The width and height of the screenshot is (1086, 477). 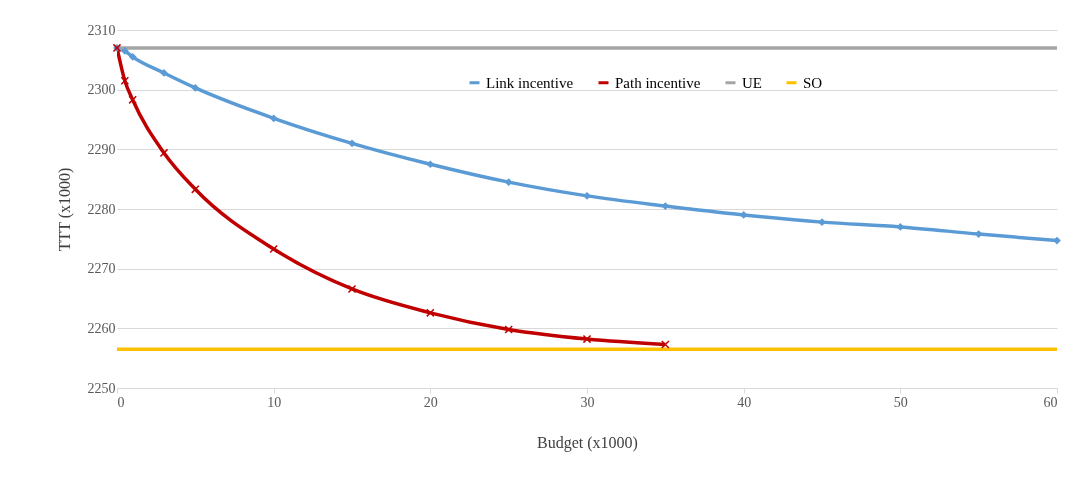 I want to click on y-tick-label: 2250, so click(x=101, y=388).